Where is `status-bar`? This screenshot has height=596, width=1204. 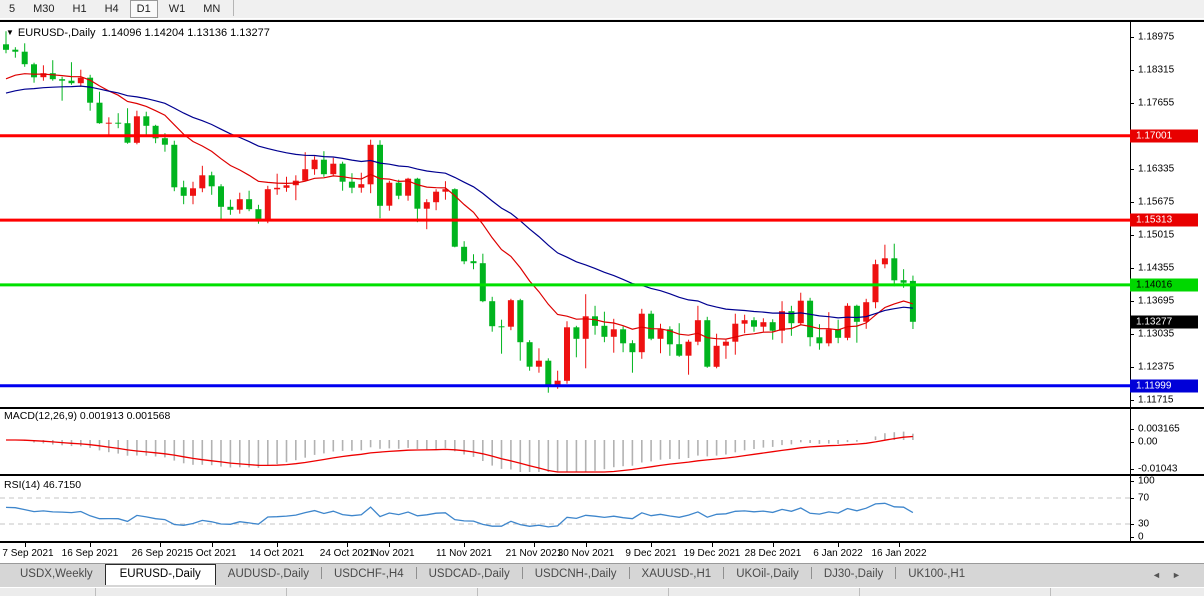
status-bar is located at coordinates (602, 591).